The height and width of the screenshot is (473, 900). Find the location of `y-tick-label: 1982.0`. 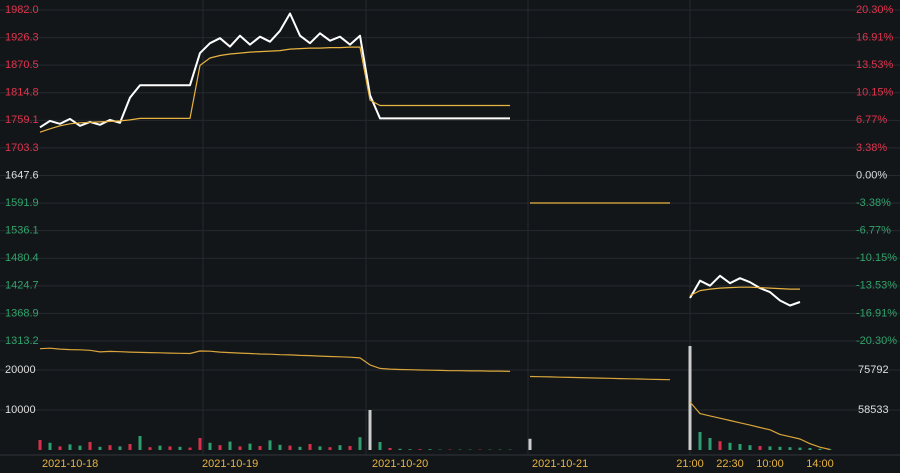

y-tick-label: 1982.0 is located at coordinates (22, 10).